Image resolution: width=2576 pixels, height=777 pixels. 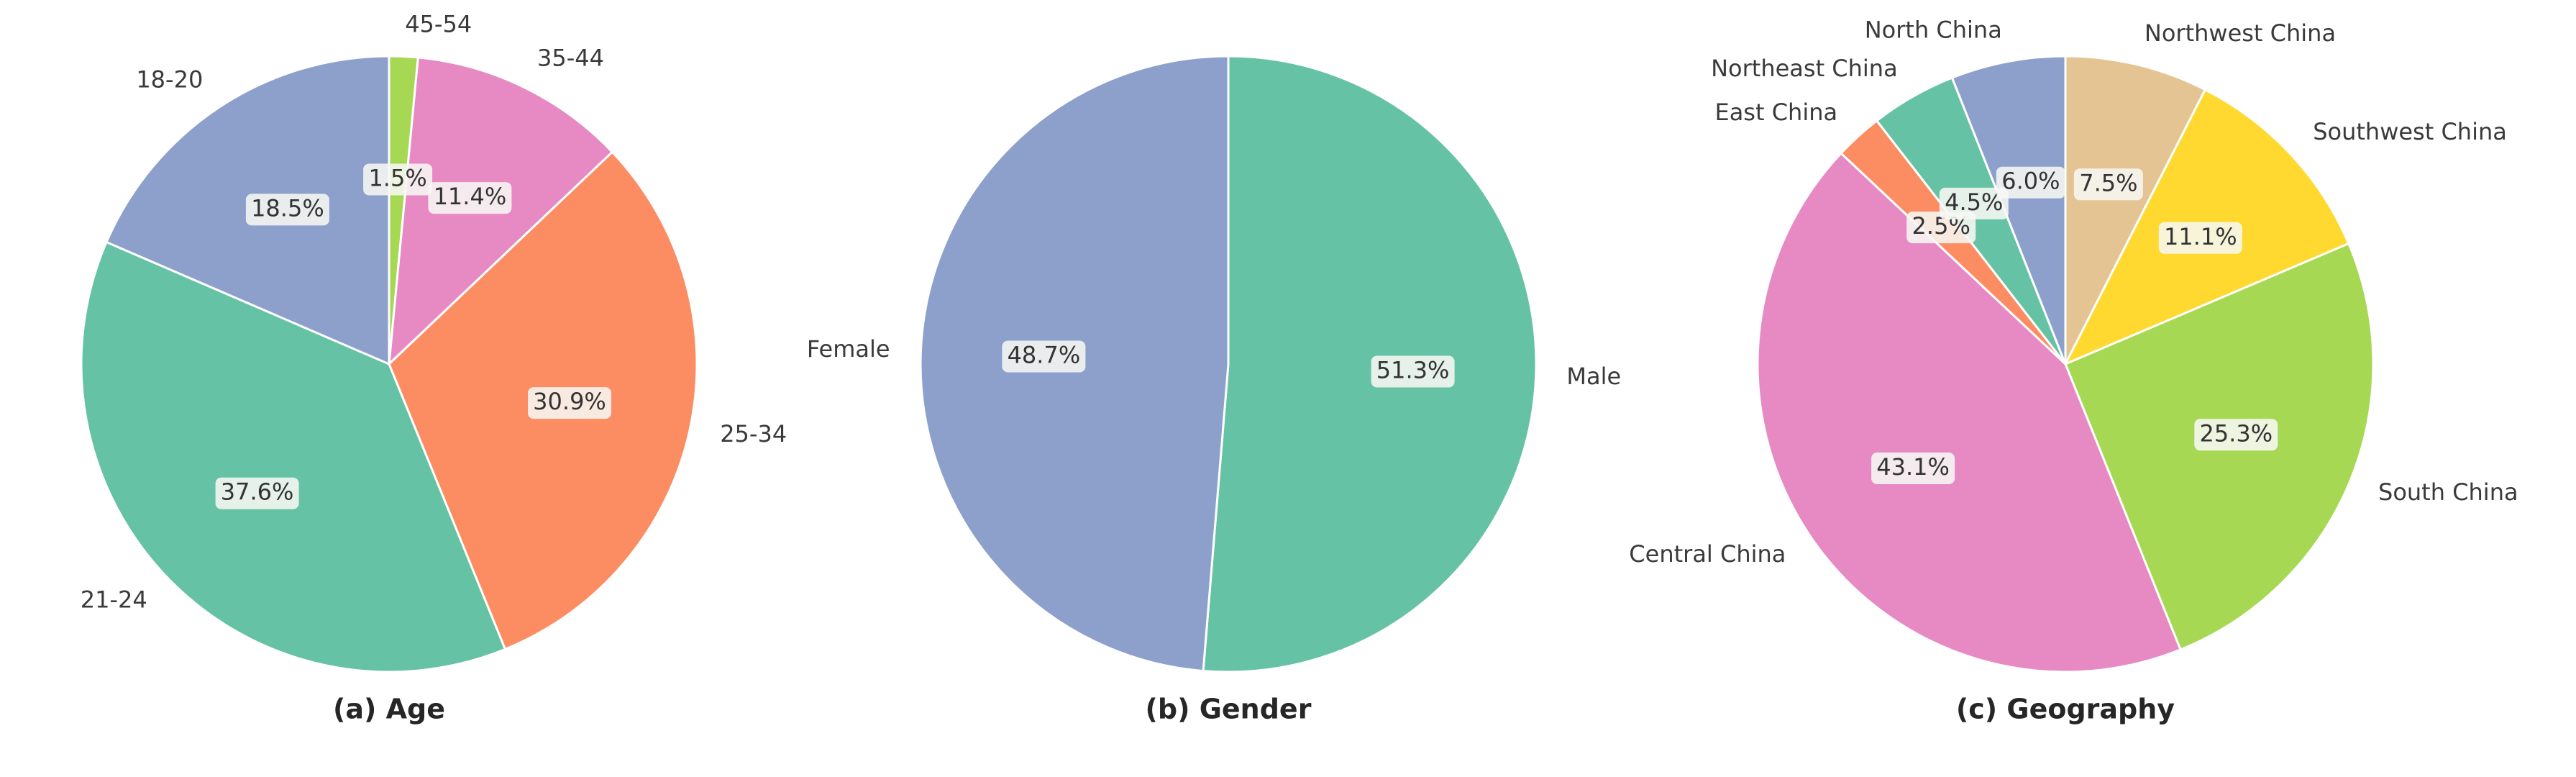 I want to click on geo-south-china-label: South China, so click(x=2448, y=492).